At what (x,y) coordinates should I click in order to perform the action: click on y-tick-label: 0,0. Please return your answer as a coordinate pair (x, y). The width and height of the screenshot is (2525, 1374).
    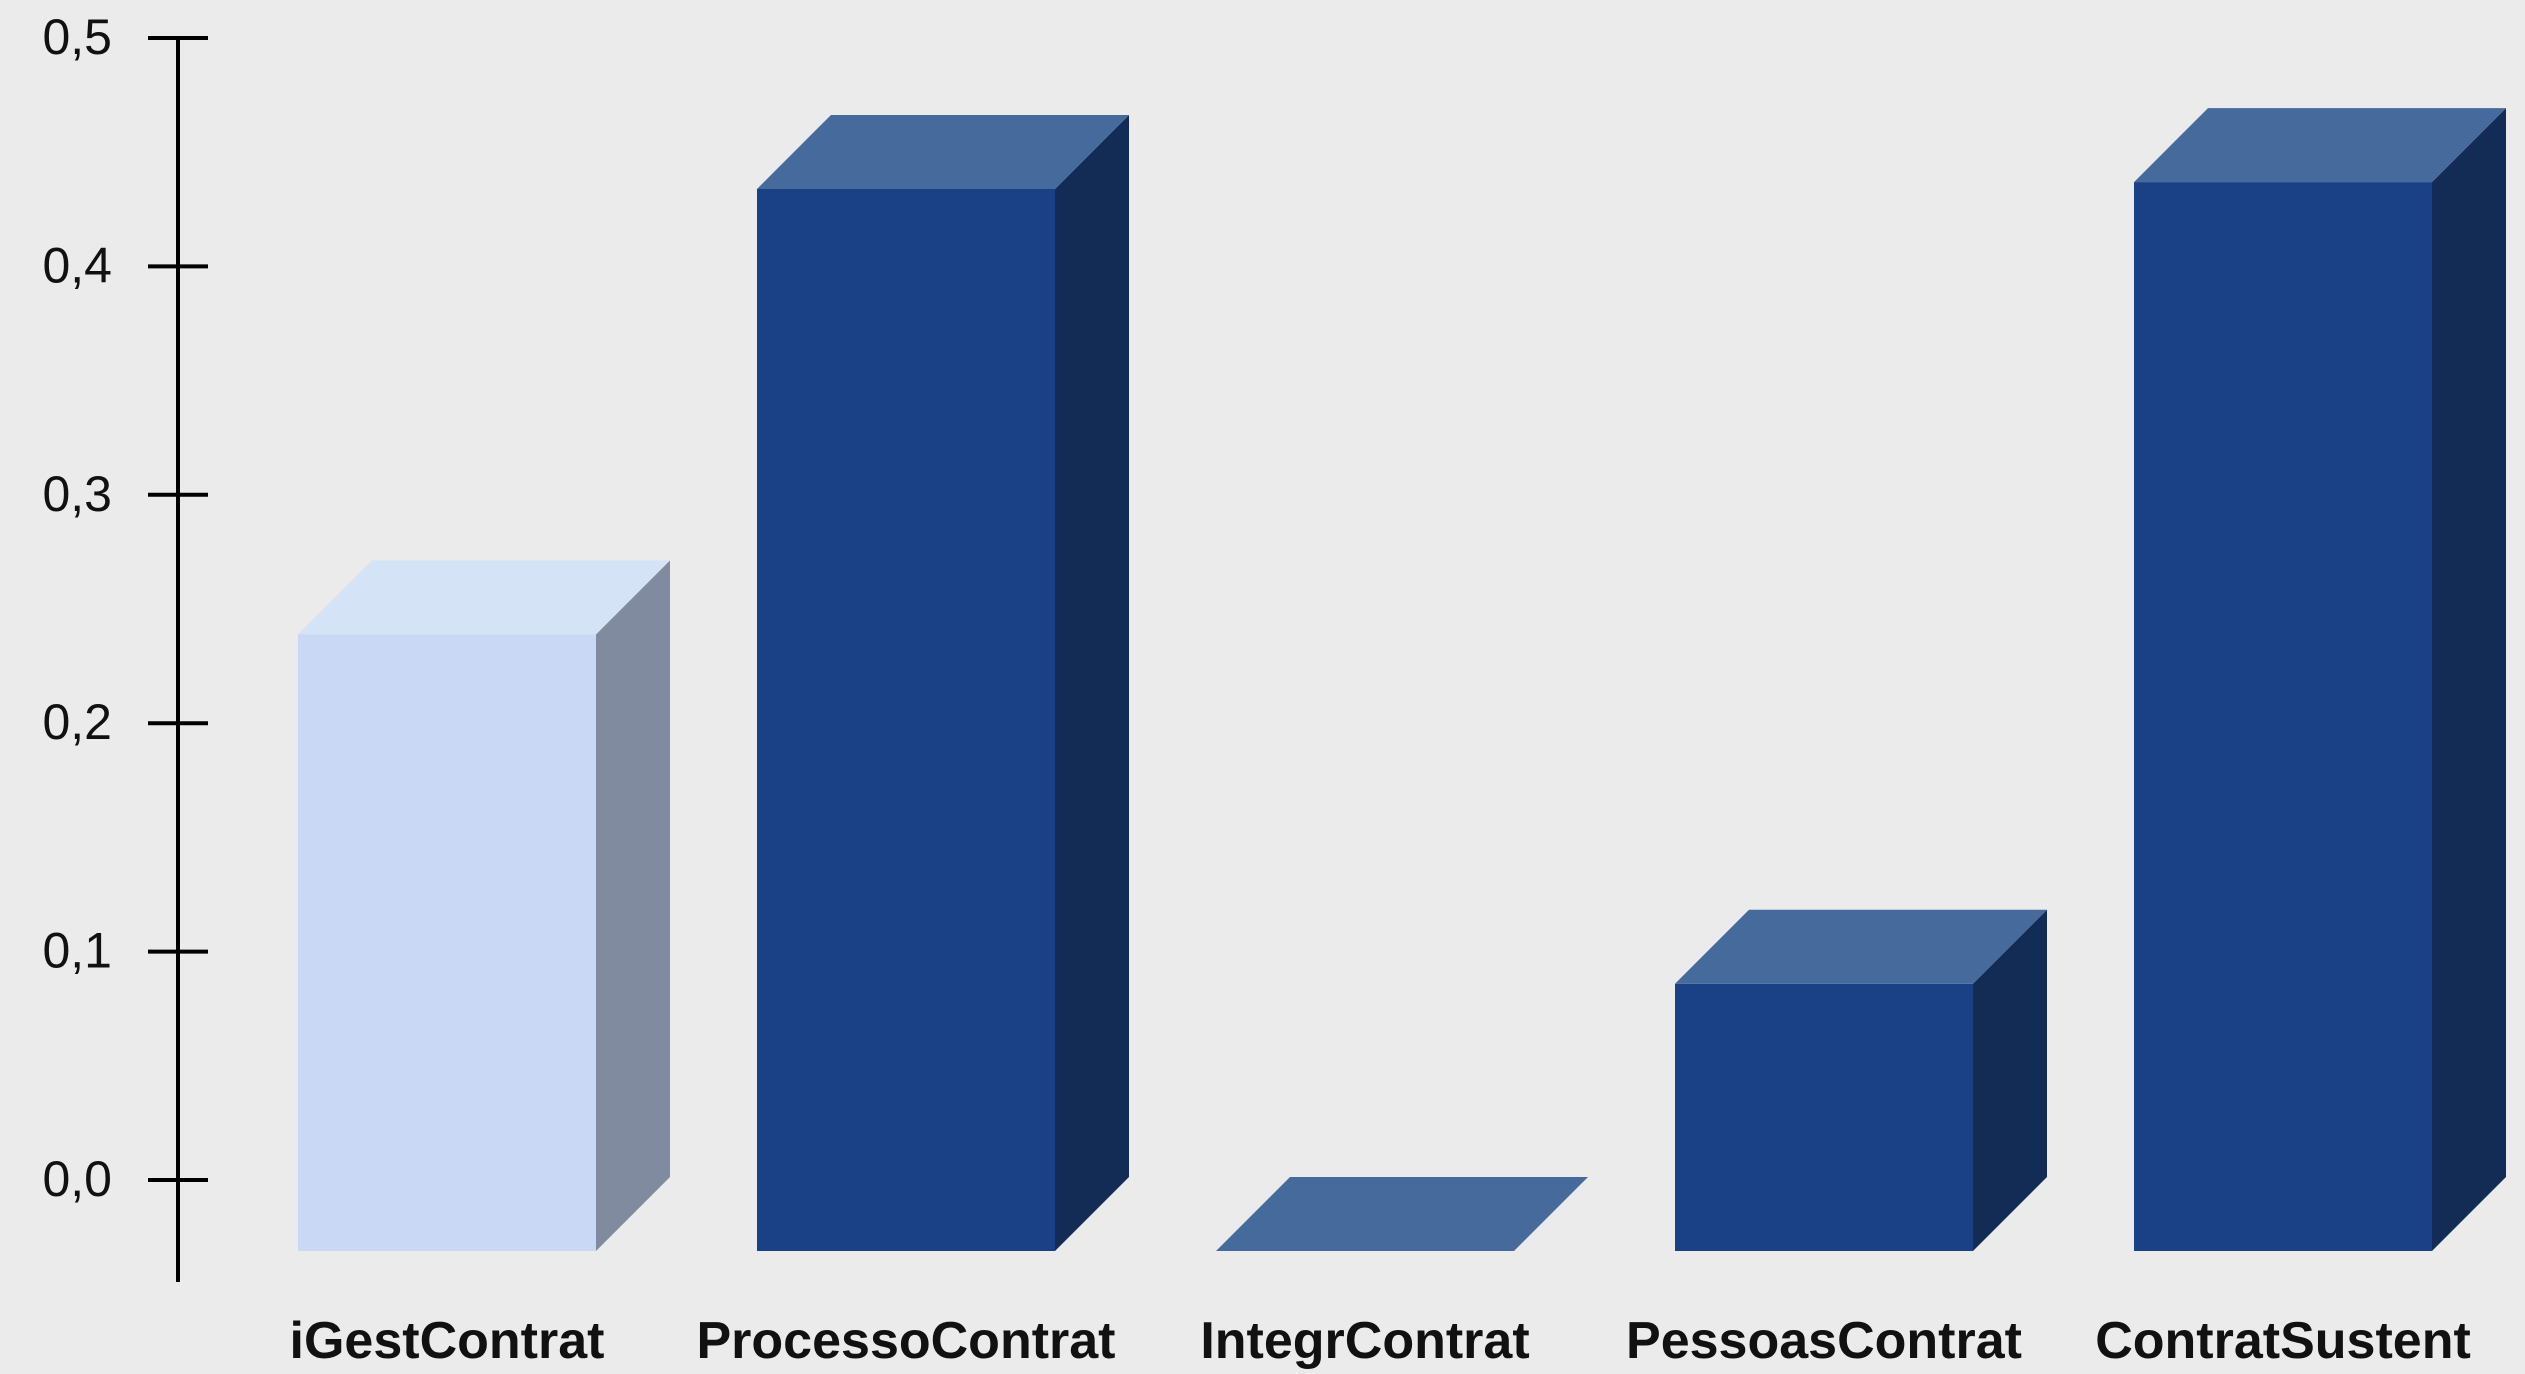
    Looking at the image, I should click on (77, 1179).